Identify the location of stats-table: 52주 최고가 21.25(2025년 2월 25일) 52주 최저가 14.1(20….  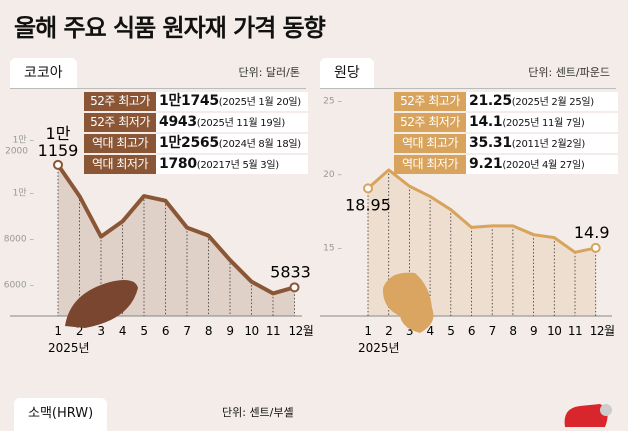
(506, 134).